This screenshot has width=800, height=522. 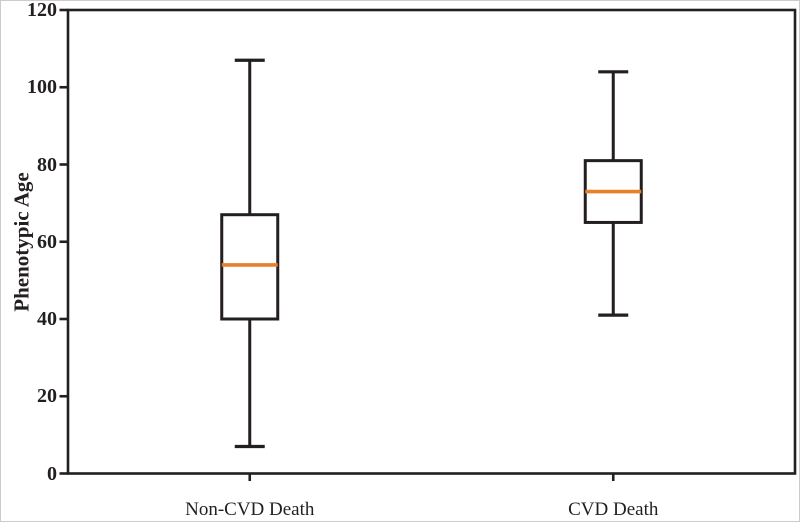 I want to click on x-category-label-non-cvd: Non-CVD Death, so click(x=250, y=509).